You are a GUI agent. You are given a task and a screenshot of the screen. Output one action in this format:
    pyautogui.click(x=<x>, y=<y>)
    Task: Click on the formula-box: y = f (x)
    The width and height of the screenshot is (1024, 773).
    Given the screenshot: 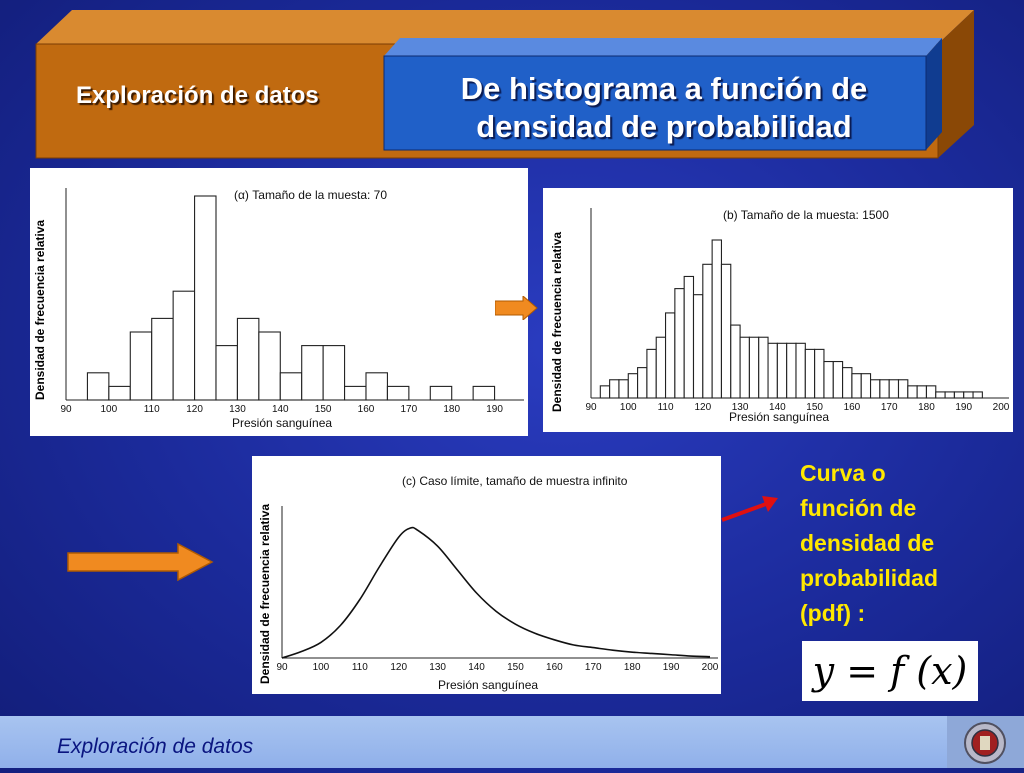 What is the action you would take?
    pyautogui.click(x=890, y=671)
    